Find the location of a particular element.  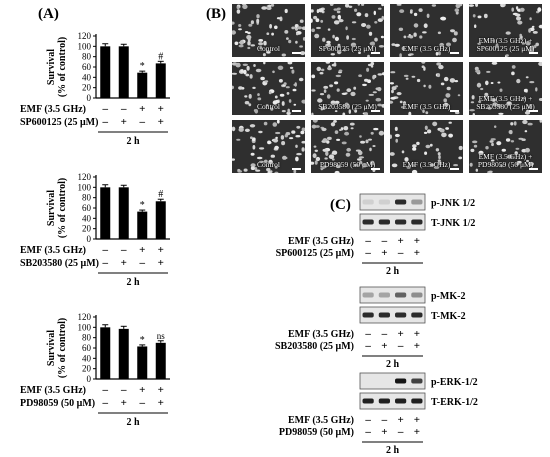

panel-label-a: (A) is located at coordinates (48, 14).